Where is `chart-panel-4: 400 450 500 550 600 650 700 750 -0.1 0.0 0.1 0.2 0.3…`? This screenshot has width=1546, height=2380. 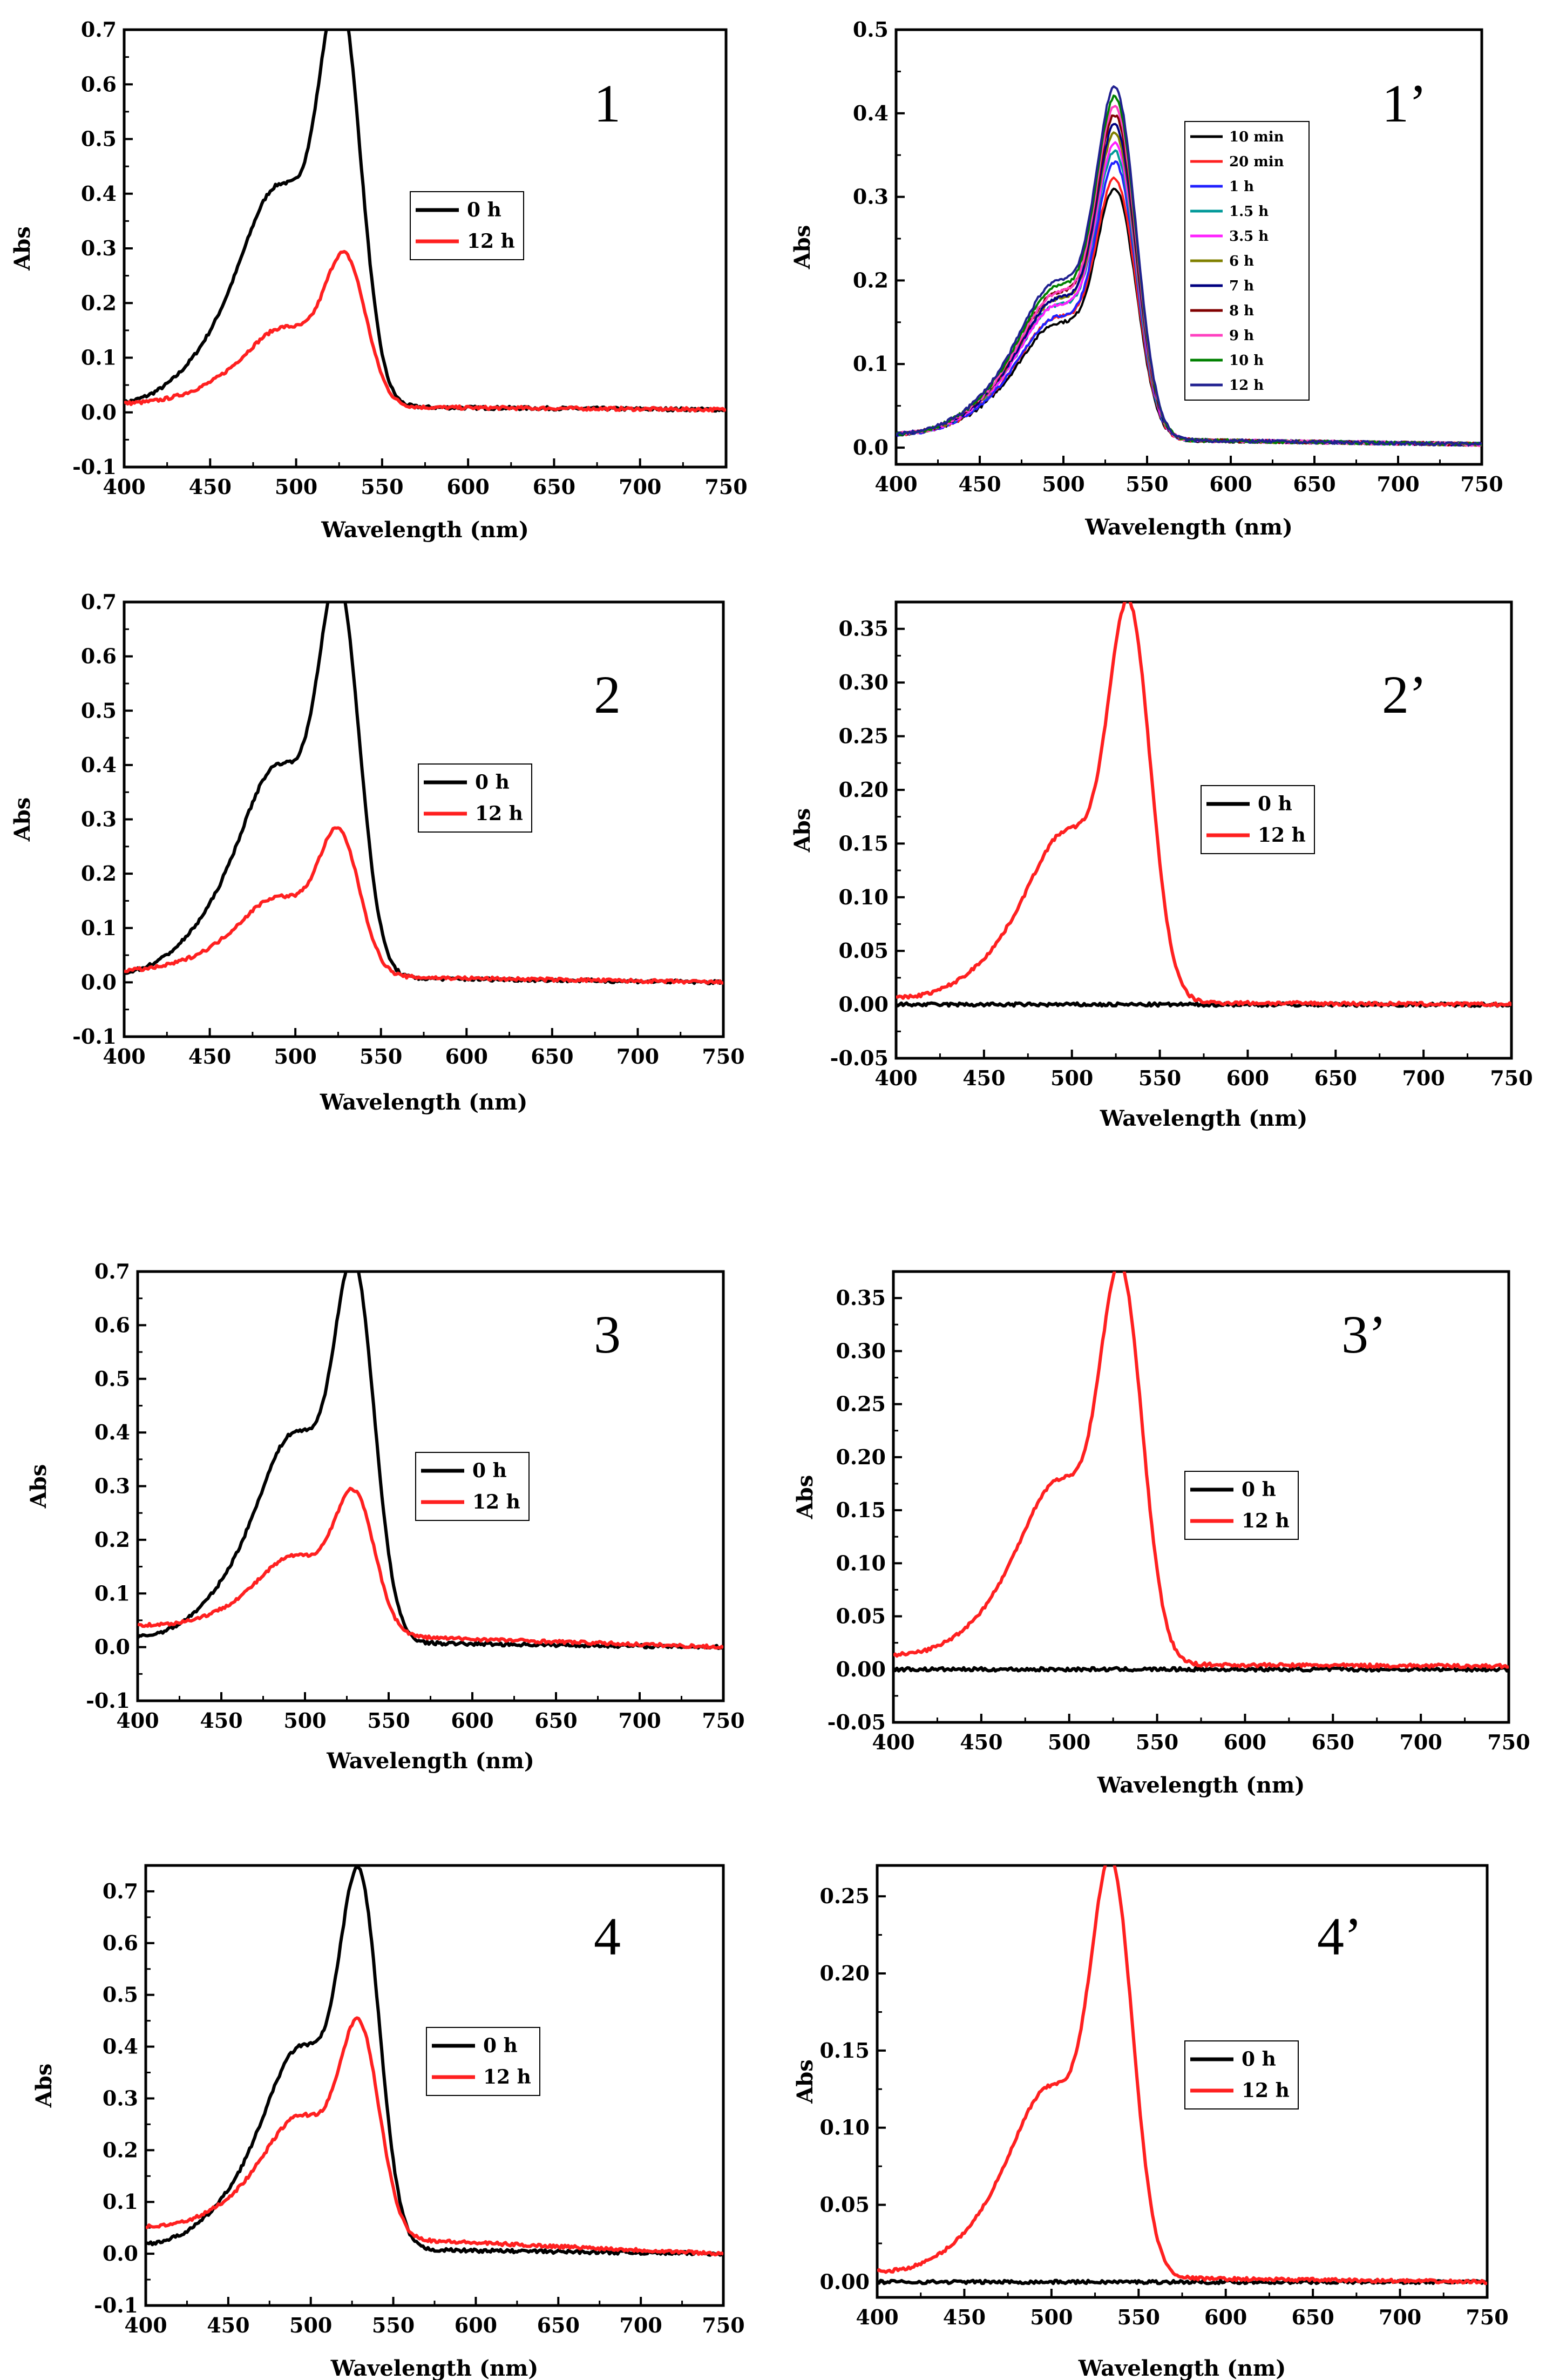 chart-panel-4: 400 450 500 550 600 650 700 750 -0.1 0.0 0.1 0.2 0.3… is located at coordinates (388, 2122).